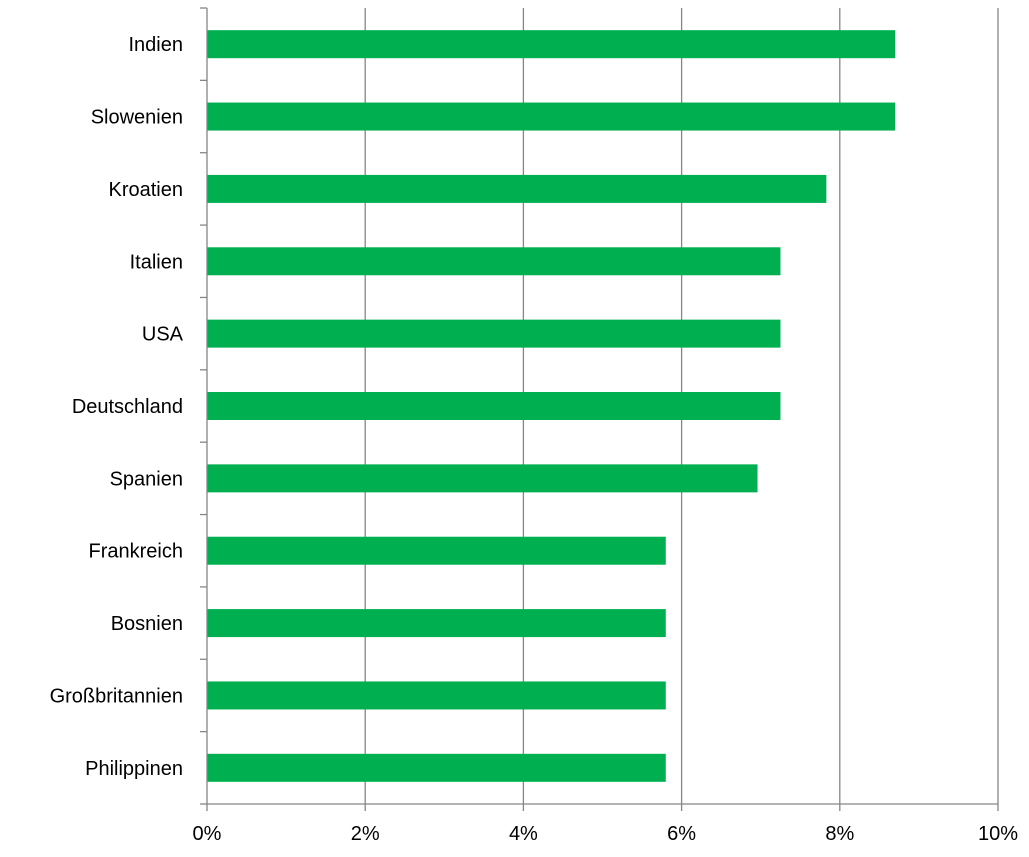 The width and height of the screenshot is (1029, 857). I want to click on category-label-3: Italien, so click(156, 262).